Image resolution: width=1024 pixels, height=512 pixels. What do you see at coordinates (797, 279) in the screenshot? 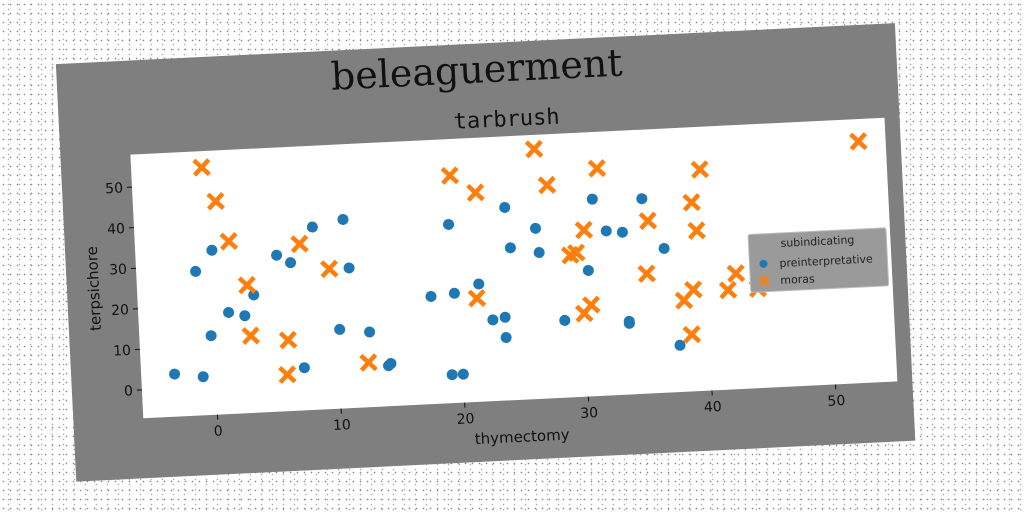
I see `legend-label-moras: moras` at bounding box center [797, 279].